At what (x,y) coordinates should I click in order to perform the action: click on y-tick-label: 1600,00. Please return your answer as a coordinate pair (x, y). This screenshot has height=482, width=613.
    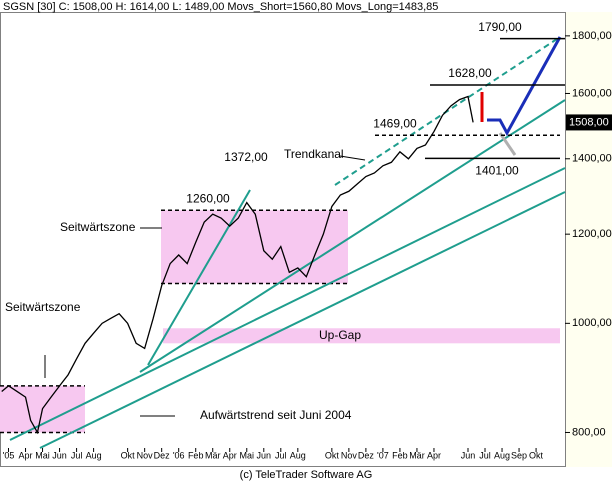
    Looking at the image, I should click on (592, 93).